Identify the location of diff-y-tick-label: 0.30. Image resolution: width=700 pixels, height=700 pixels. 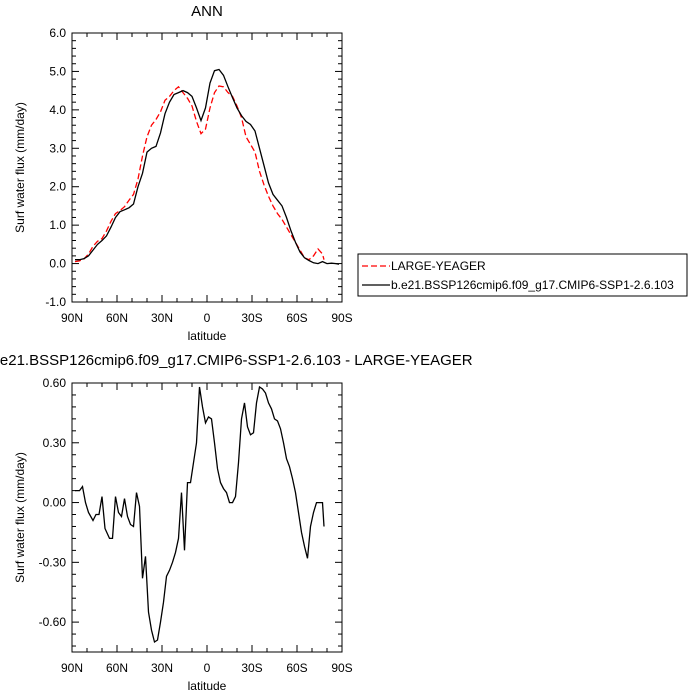
(55, 443).